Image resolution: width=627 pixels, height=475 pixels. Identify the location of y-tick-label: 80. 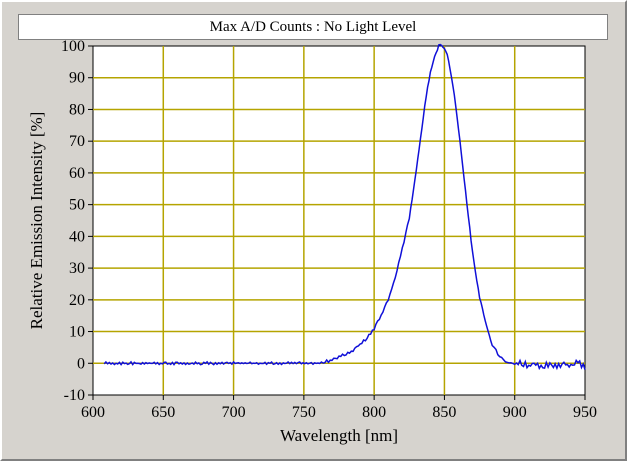
(77, 109).